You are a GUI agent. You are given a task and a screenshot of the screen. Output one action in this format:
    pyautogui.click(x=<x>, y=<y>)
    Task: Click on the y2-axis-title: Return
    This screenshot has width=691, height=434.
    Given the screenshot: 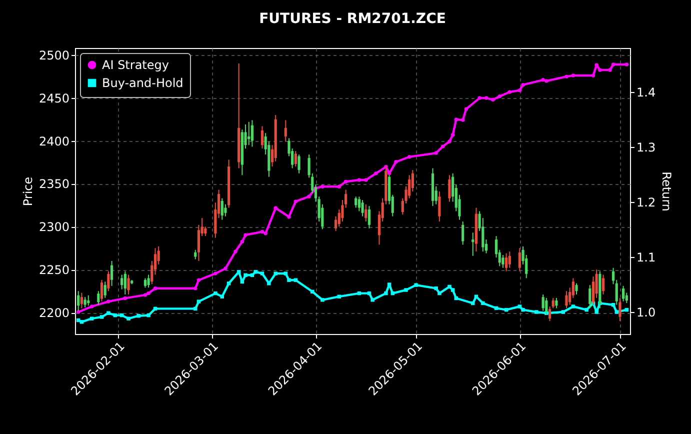 What is the action you would take?
    pyautogui.click(x=667, y=192)
    